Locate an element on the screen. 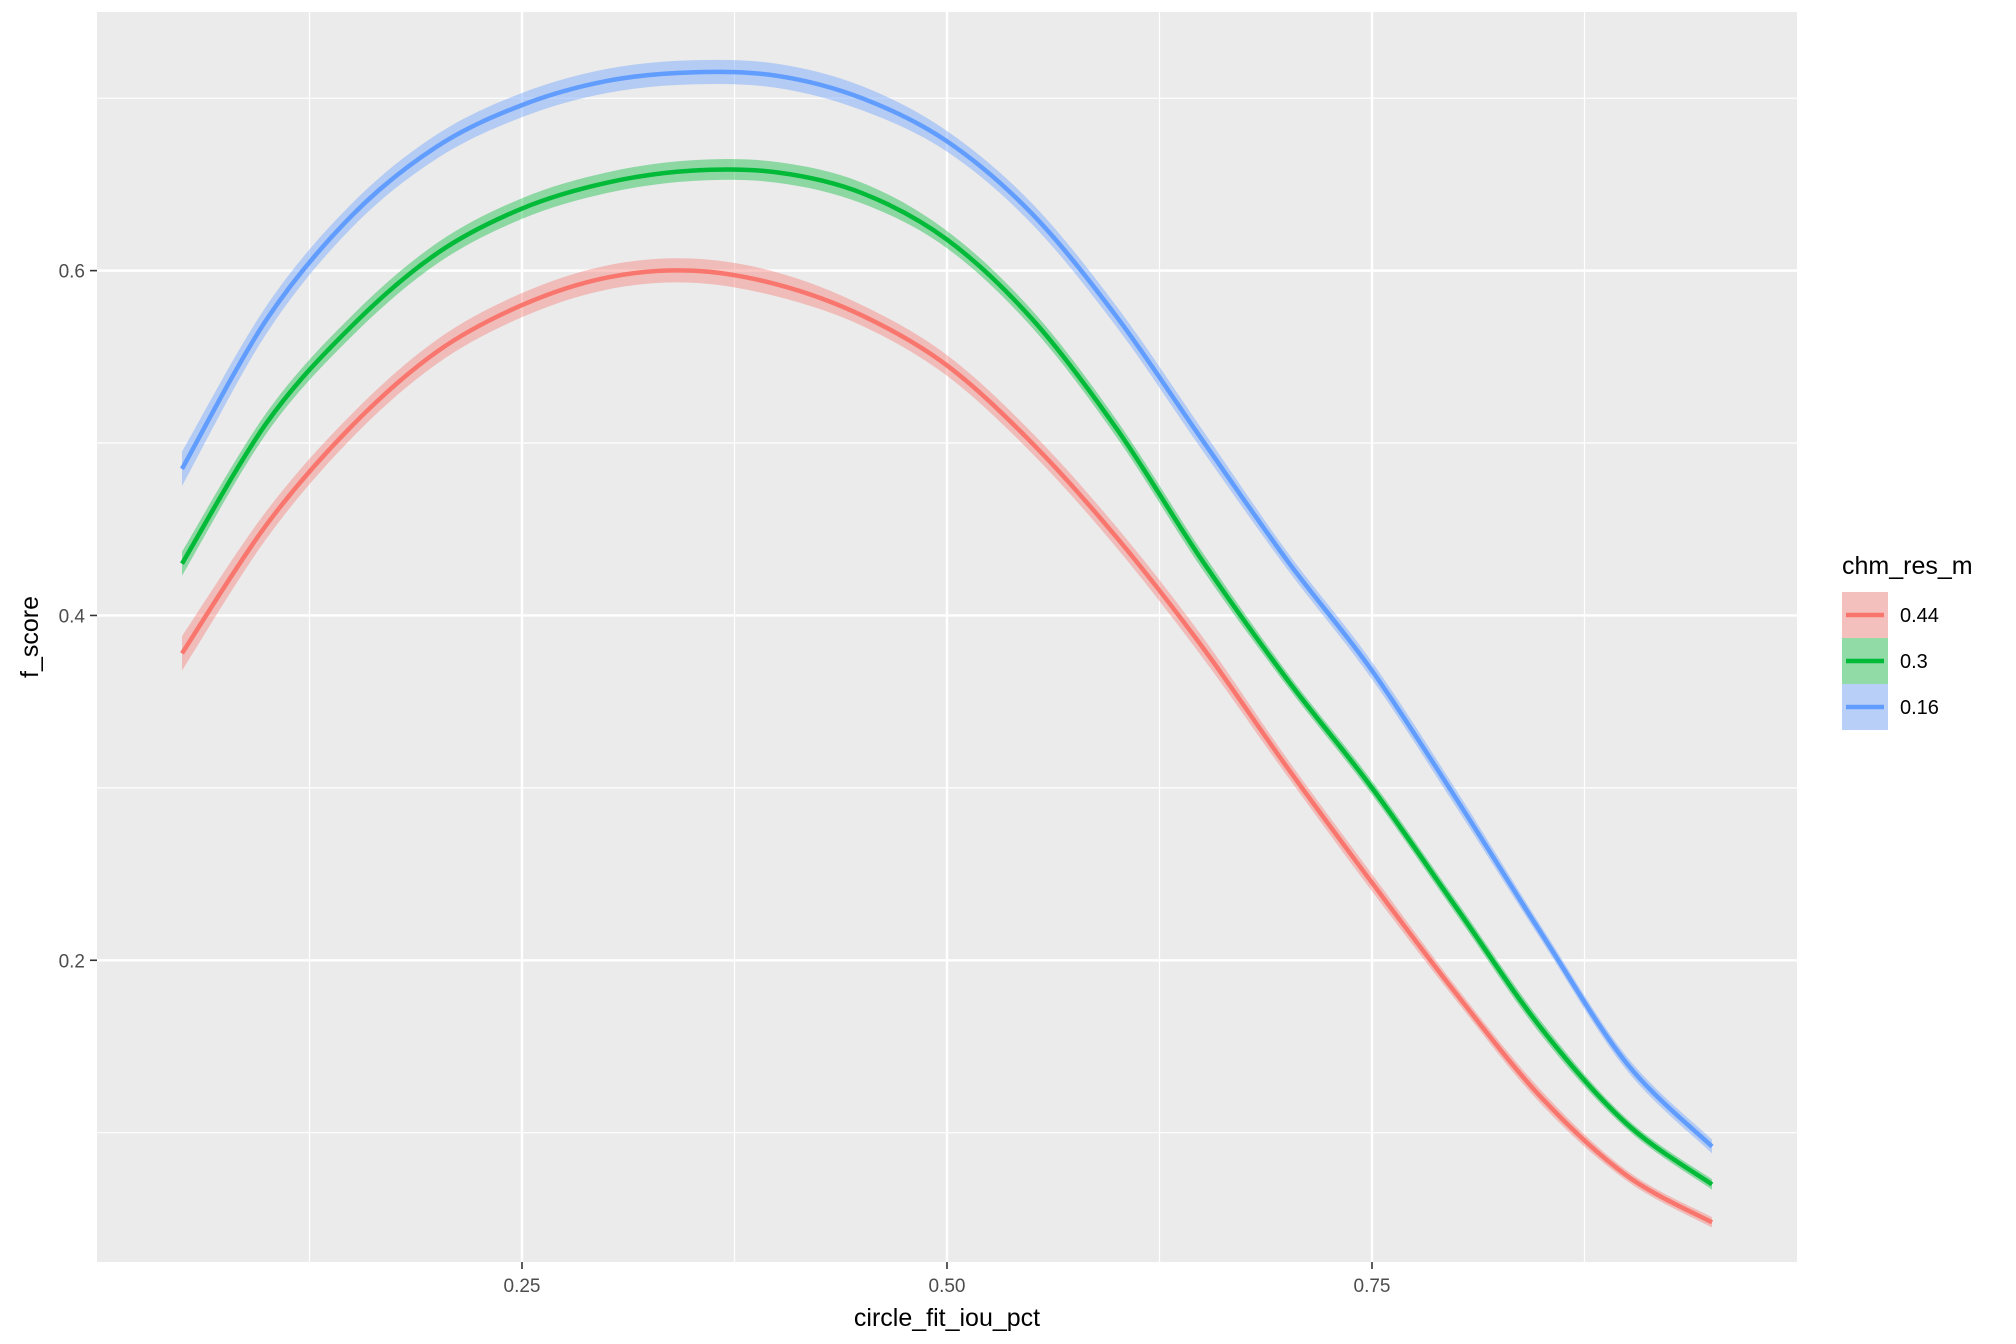  x-tick-label: 0.75 is located at coordinates (1372, 1286).